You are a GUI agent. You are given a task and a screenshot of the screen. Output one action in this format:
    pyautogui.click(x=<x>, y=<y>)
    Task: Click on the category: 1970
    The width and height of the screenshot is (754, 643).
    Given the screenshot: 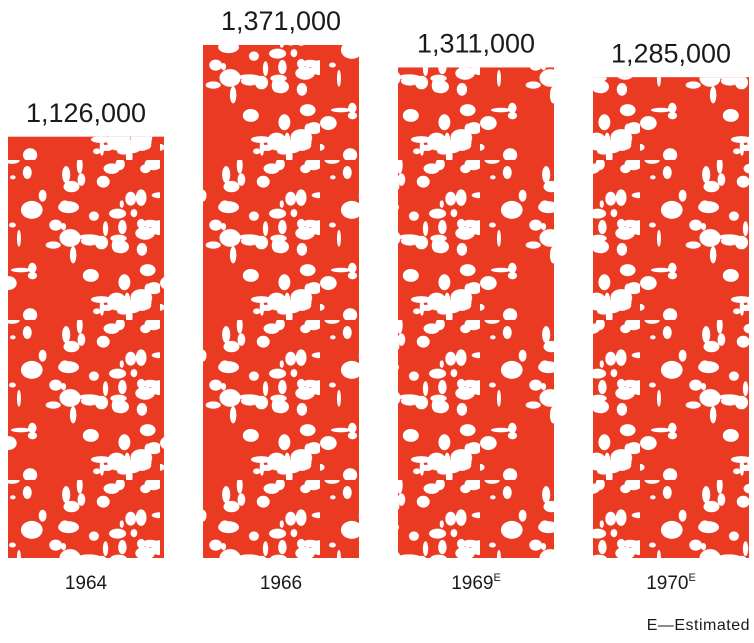 What is the action you would take?
    pyautogui.click(x=667, y=583)
    